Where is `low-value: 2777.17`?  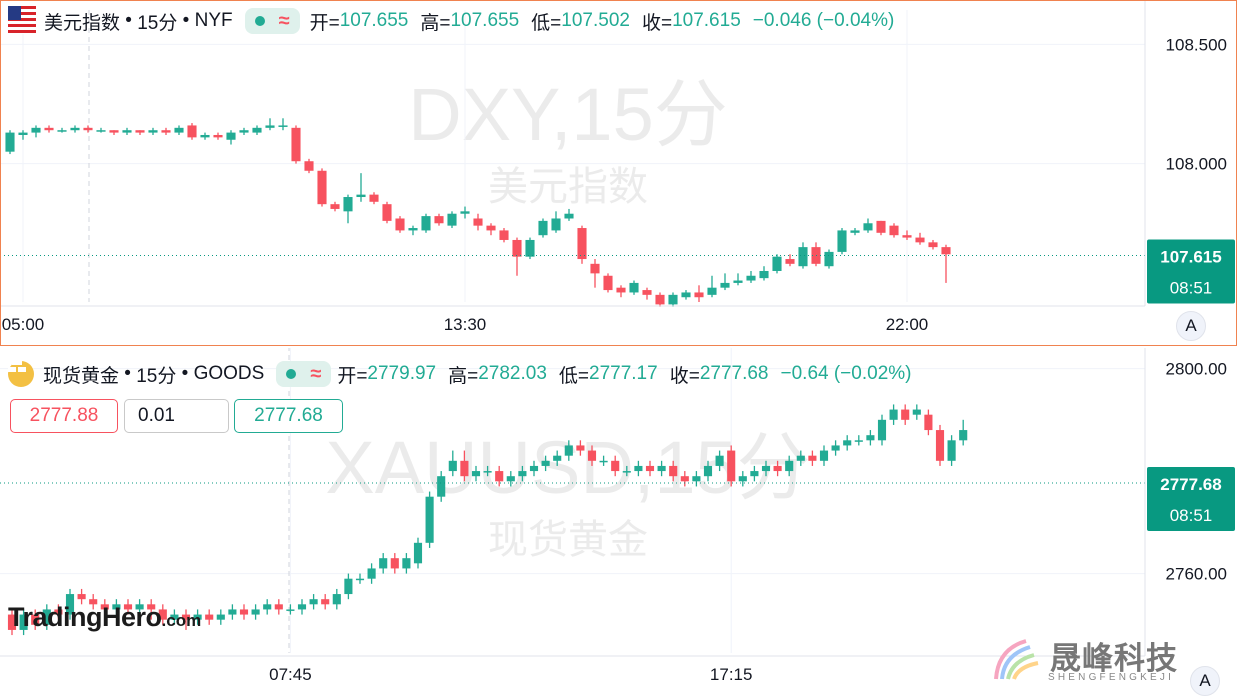 low-value: 2777.17 is located at coordinates (623, 373).